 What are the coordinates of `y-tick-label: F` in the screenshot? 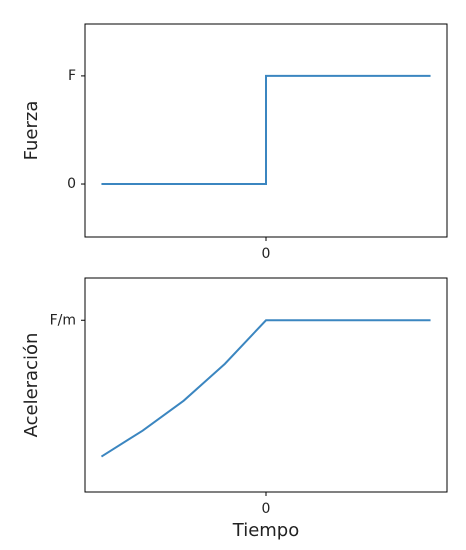 It's located at (72, 76).